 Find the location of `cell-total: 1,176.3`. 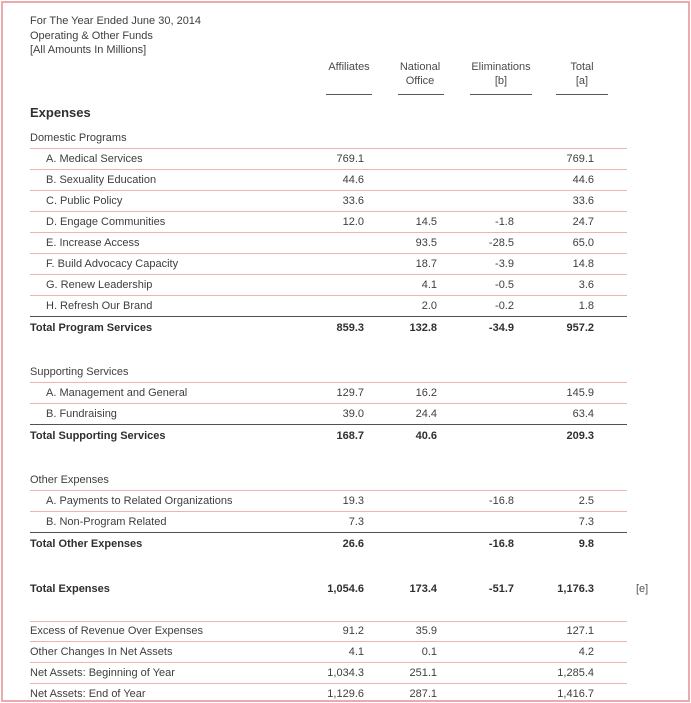

cell-total: 1,176.3 is located at coordinates (575, 588).